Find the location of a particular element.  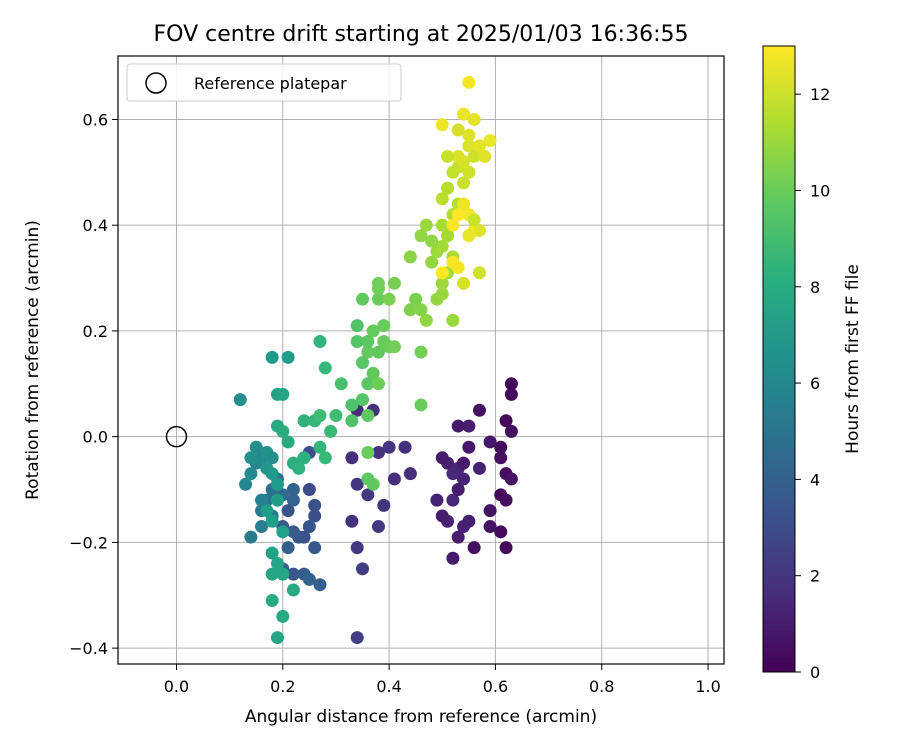

legend-box is located at coordinates (264, 82).